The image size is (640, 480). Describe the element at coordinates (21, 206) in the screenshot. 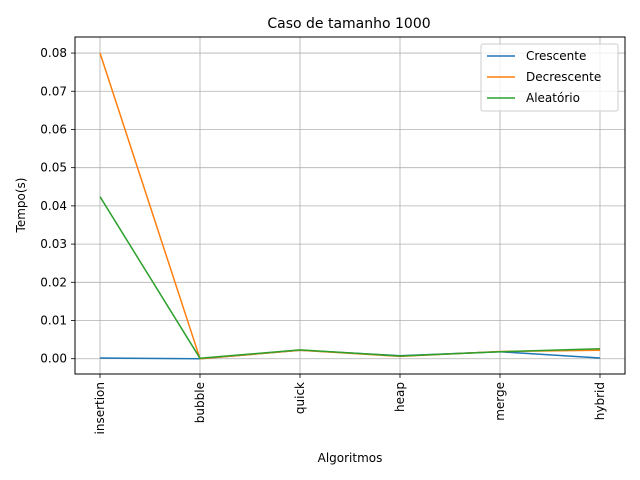

I see `y-axis-title: Tempo(s)` at that location.